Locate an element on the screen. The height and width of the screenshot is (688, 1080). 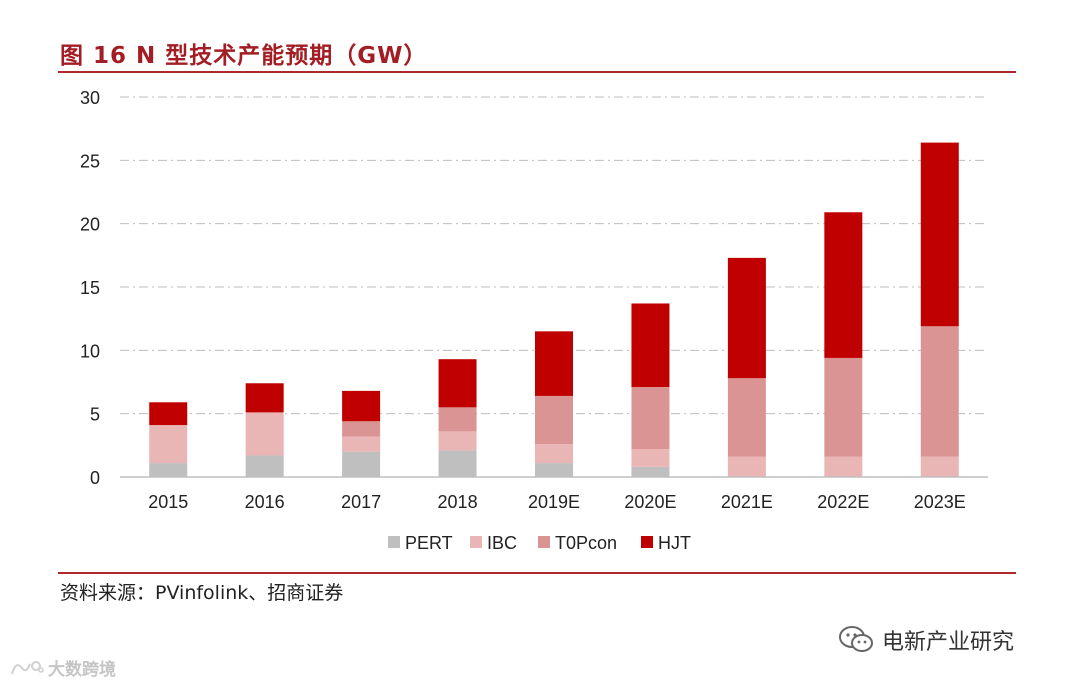
legend-swatch-ibc is located at coordinates (476, 542).